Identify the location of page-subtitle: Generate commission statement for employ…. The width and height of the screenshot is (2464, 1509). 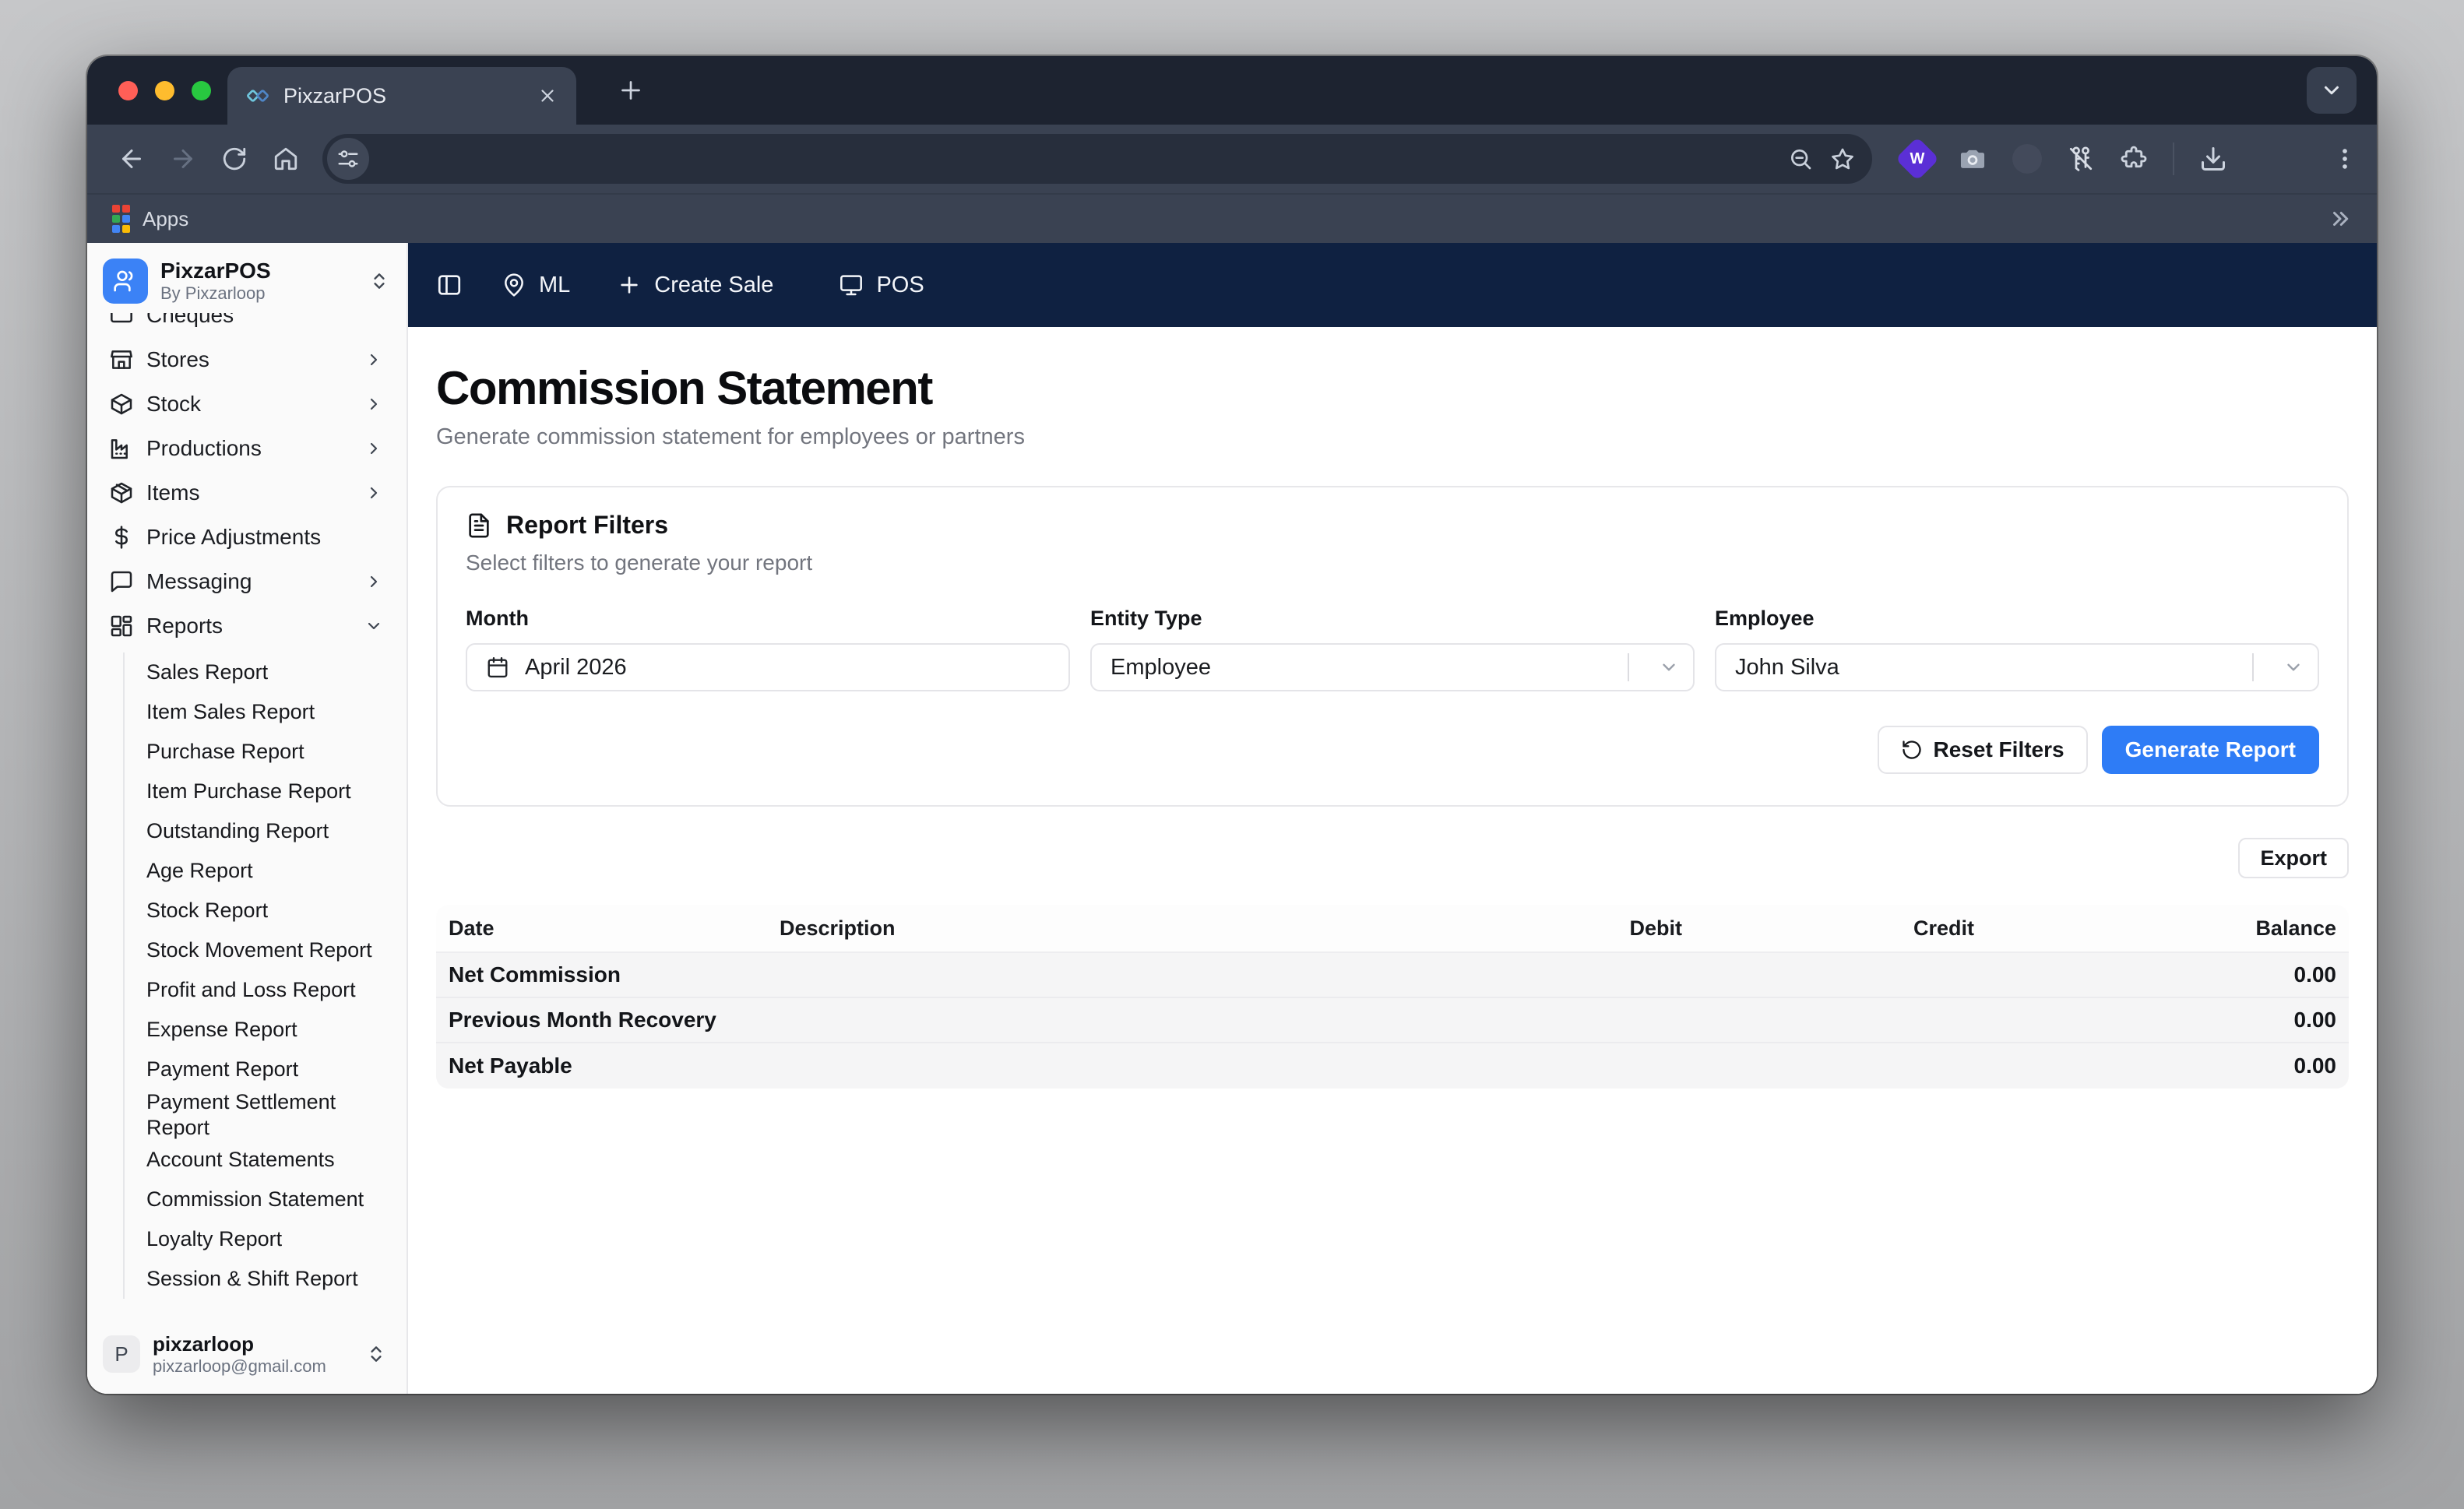
(730, 436).